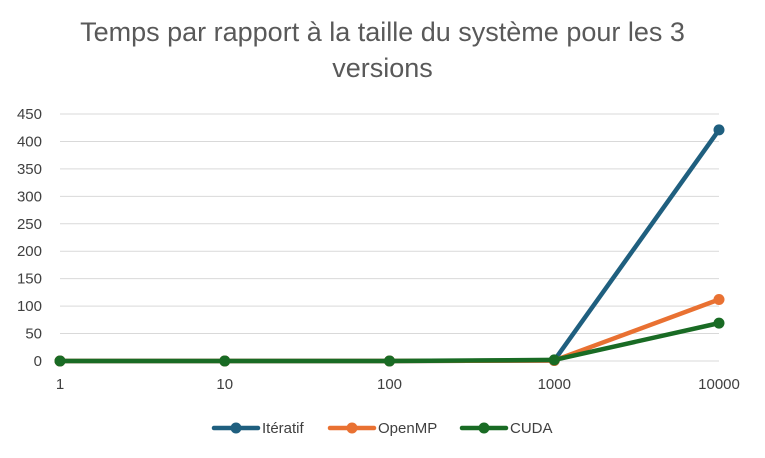 The height and width of the screenshot is (458, 765). Describe the element at coordinates (33, 334) in the screenshot. I see `y-tick-label: 50` at that location.